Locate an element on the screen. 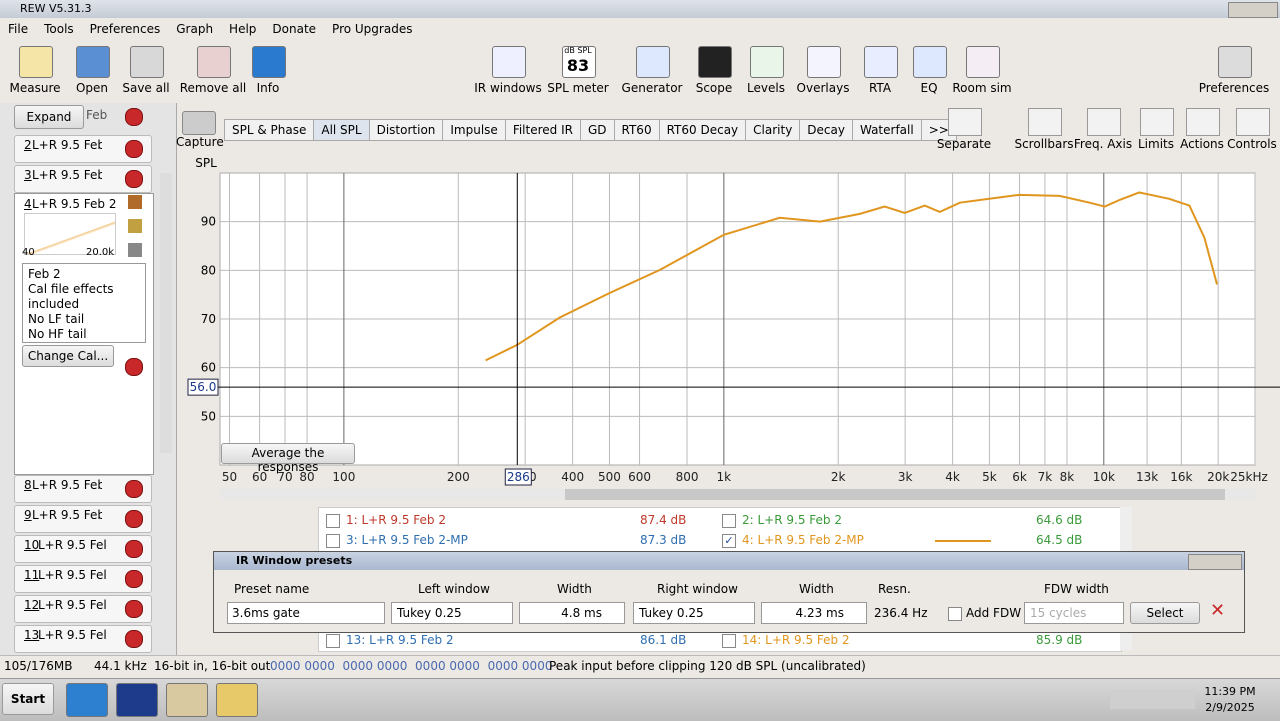 Image resolution: width=1280 pixels, height=721 pixels. add-fdw-checkbox is located at coordinates (955, 614).